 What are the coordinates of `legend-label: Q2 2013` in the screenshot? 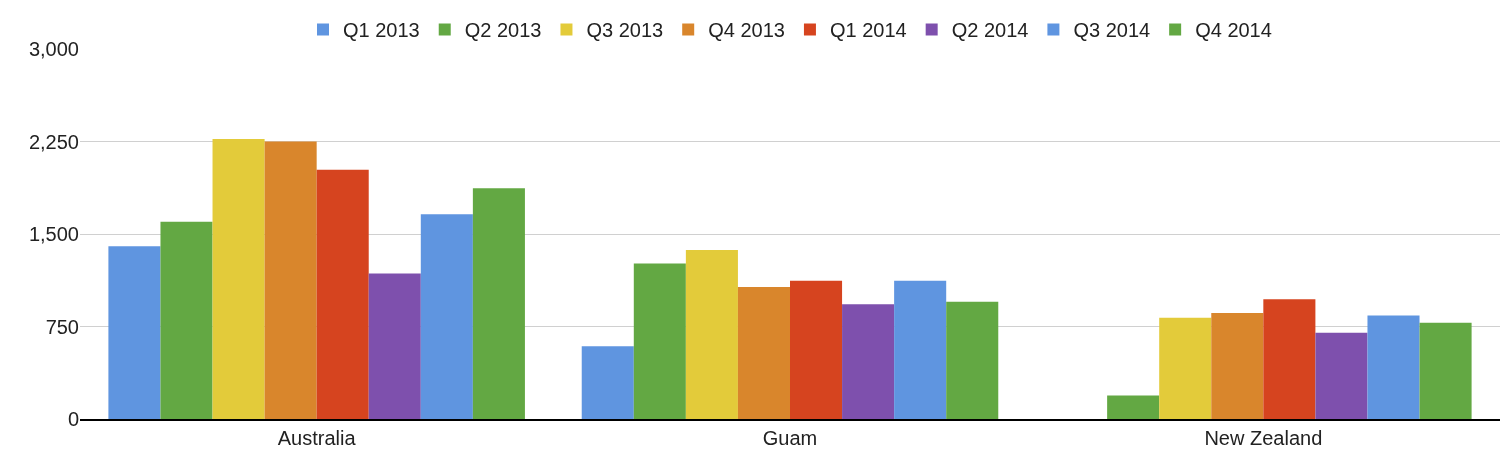 It's located at (503, 30).